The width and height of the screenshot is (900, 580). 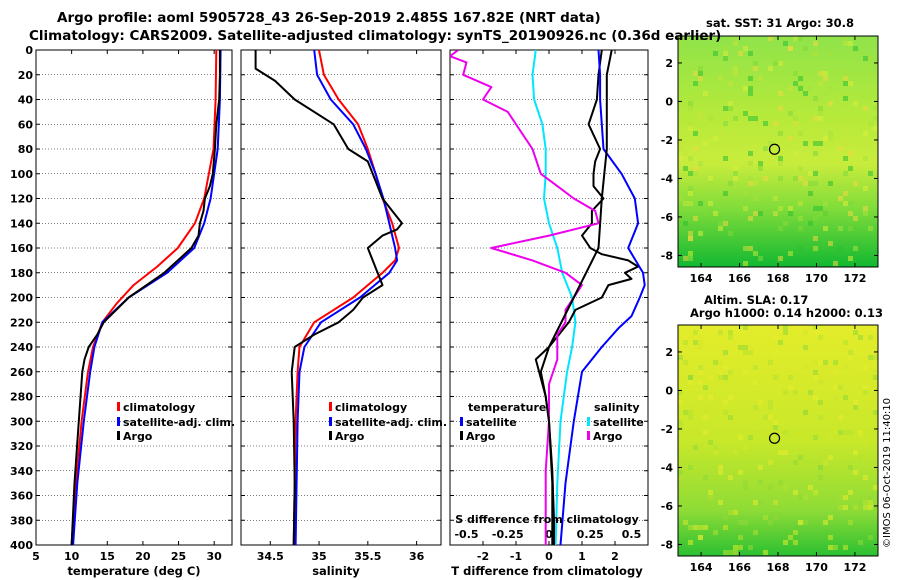 What do you see at coordinates (350, 436) in the screenshot?
I see `legend-label-argo: Argo` at bounding box center [350, 436].